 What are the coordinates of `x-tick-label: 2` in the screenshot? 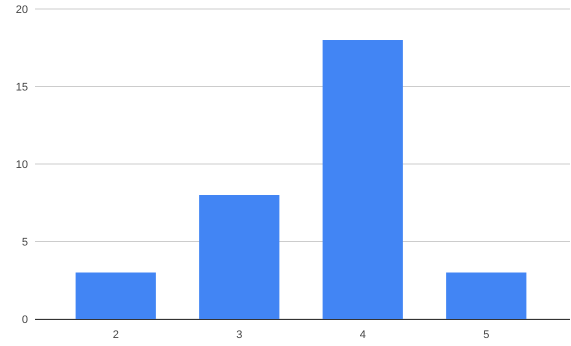 It's located at (115, 334).